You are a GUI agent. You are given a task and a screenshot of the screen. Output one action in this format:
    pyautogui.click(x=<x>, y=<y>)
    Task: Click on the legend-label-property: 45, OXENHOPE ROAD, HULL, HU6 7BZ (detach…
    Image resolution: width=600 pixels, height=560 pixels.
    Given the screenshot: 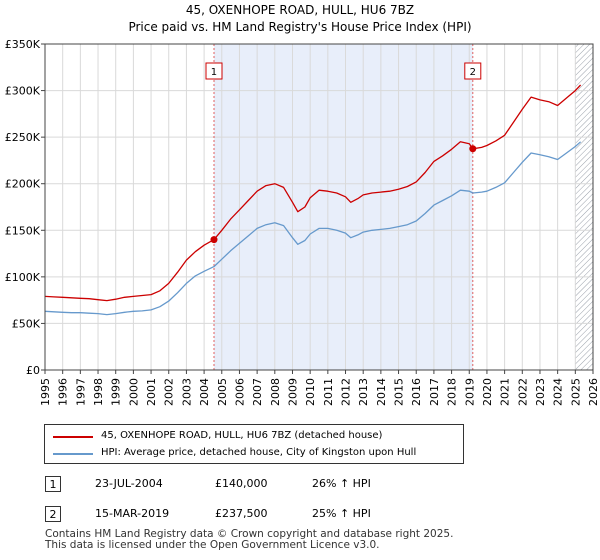 What is the action you would take?
    pyautogui.click(x=242, y=435)
    